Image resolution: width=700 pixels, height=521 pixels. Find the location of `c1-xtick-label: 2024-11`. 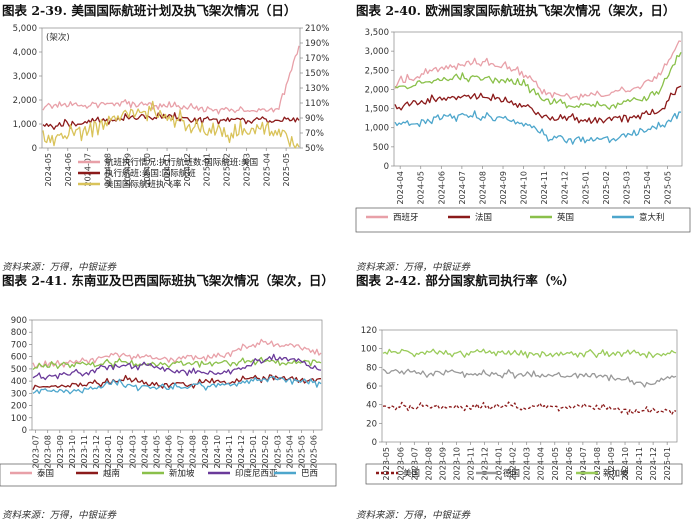

c1-xtick-label: 2024-11 is located at coordinates (167, 169).